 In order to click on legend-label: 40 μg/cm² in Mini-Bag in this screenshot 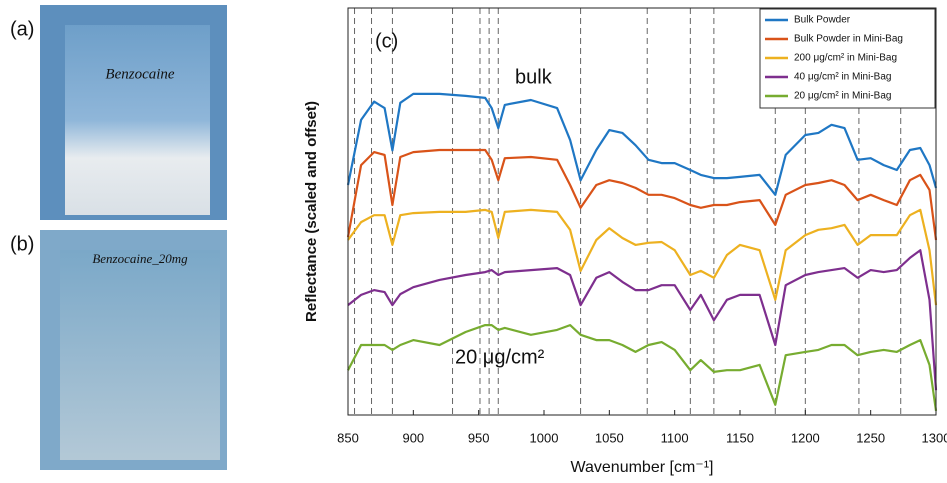, I will do `click(842, 77)`.